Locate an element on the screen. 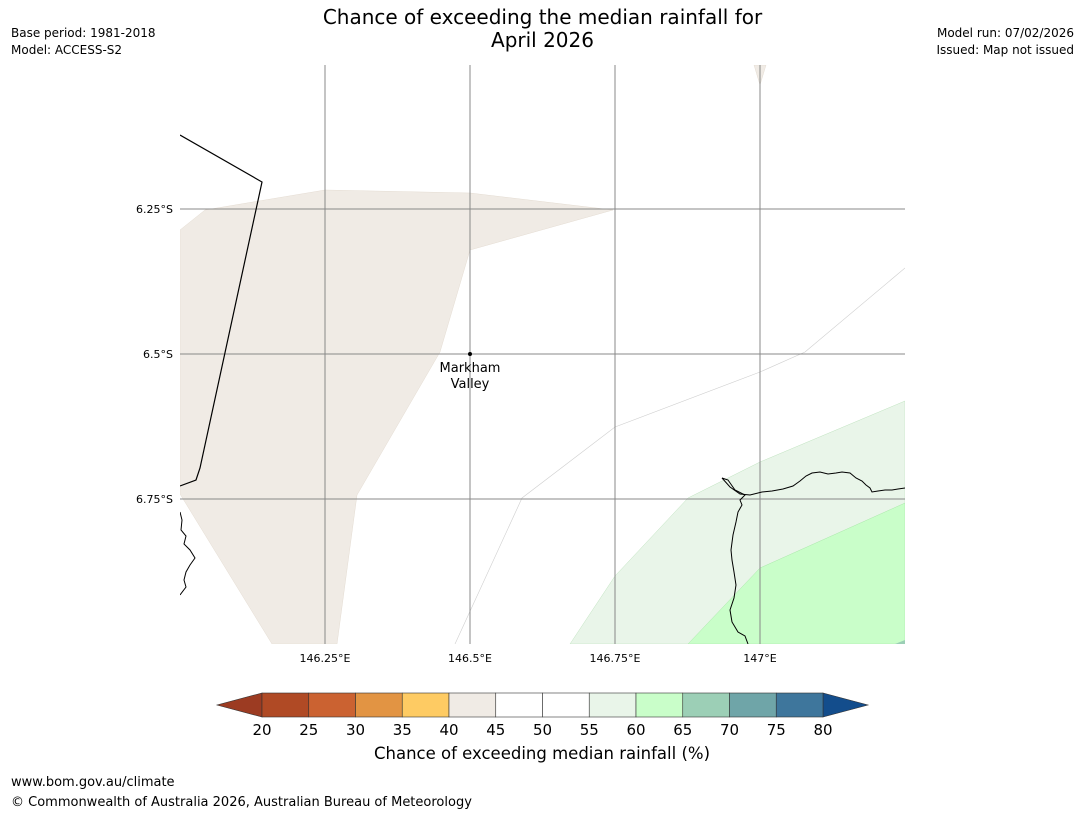 This screenshot has height=816, width=1085. lon-label: 146.25°E is located at coordinates (325, 658).